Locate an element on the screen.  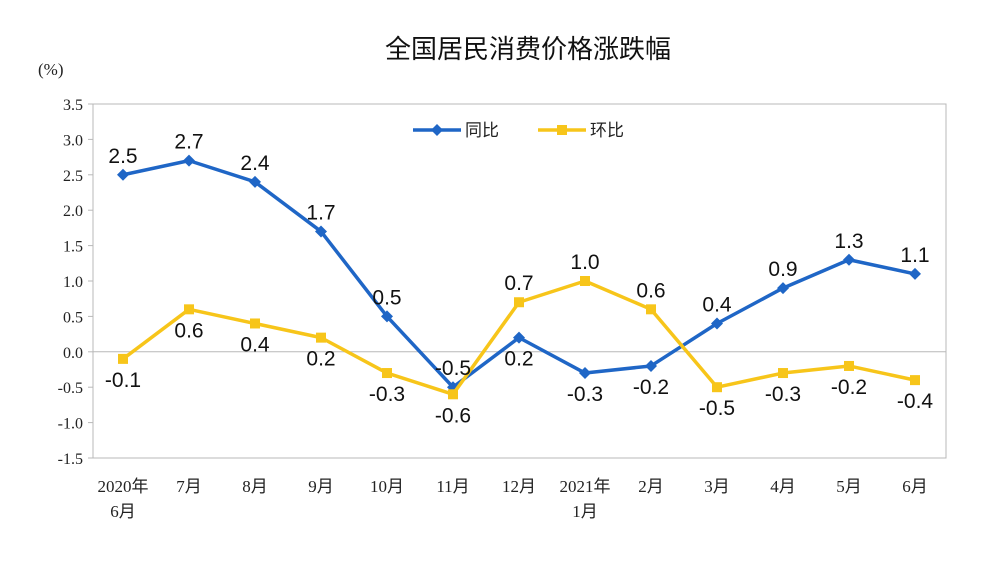
y-axis: 3.5 3.0 2.5 2.0 1.5 1.0 0.5 0.0 -0.5 -1.0 -1.5 is located at coordinates (75, 282).